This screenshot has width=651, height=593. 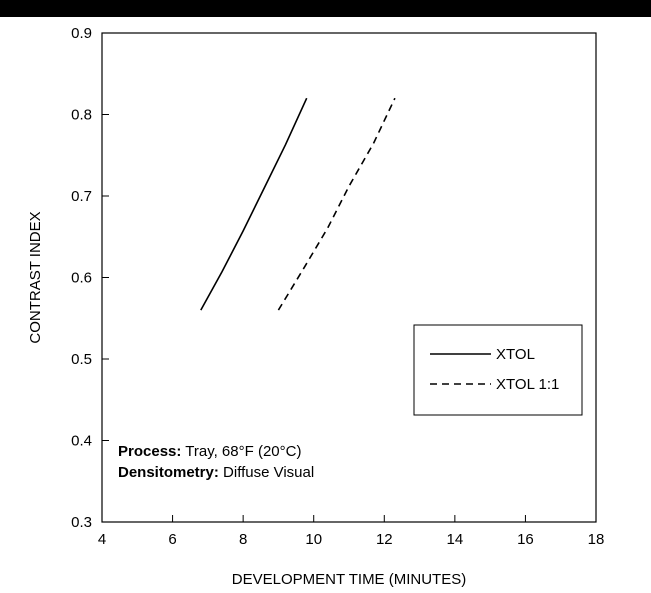 What do you see at coordinates (81, 196) in the screenshot?
I see `y-tick-label: 0.7` at bounding box center [81, 196].